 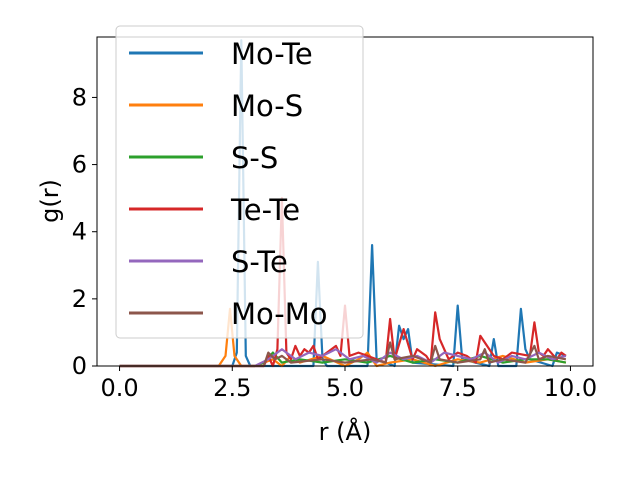 I want to click on y-tick-label: 0, so click(x=79, y=366).